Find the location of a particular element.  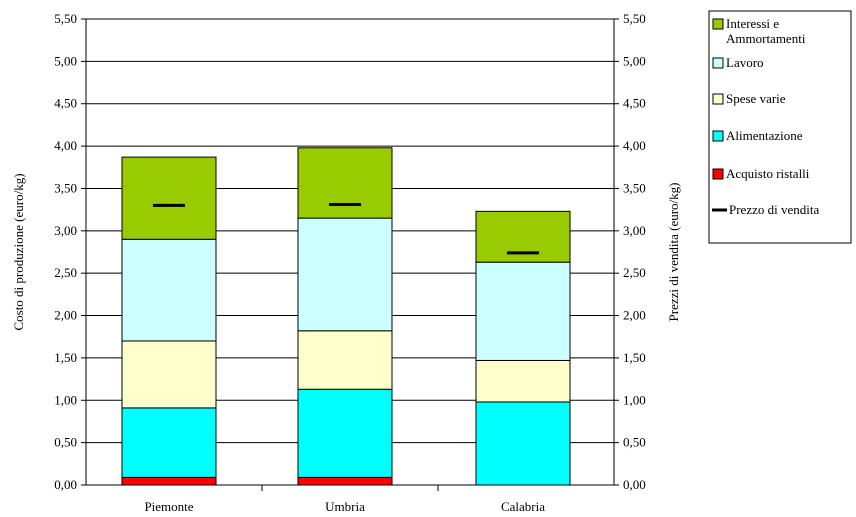

left-tick-label: 2,00 is located at coordinates (65, 315).